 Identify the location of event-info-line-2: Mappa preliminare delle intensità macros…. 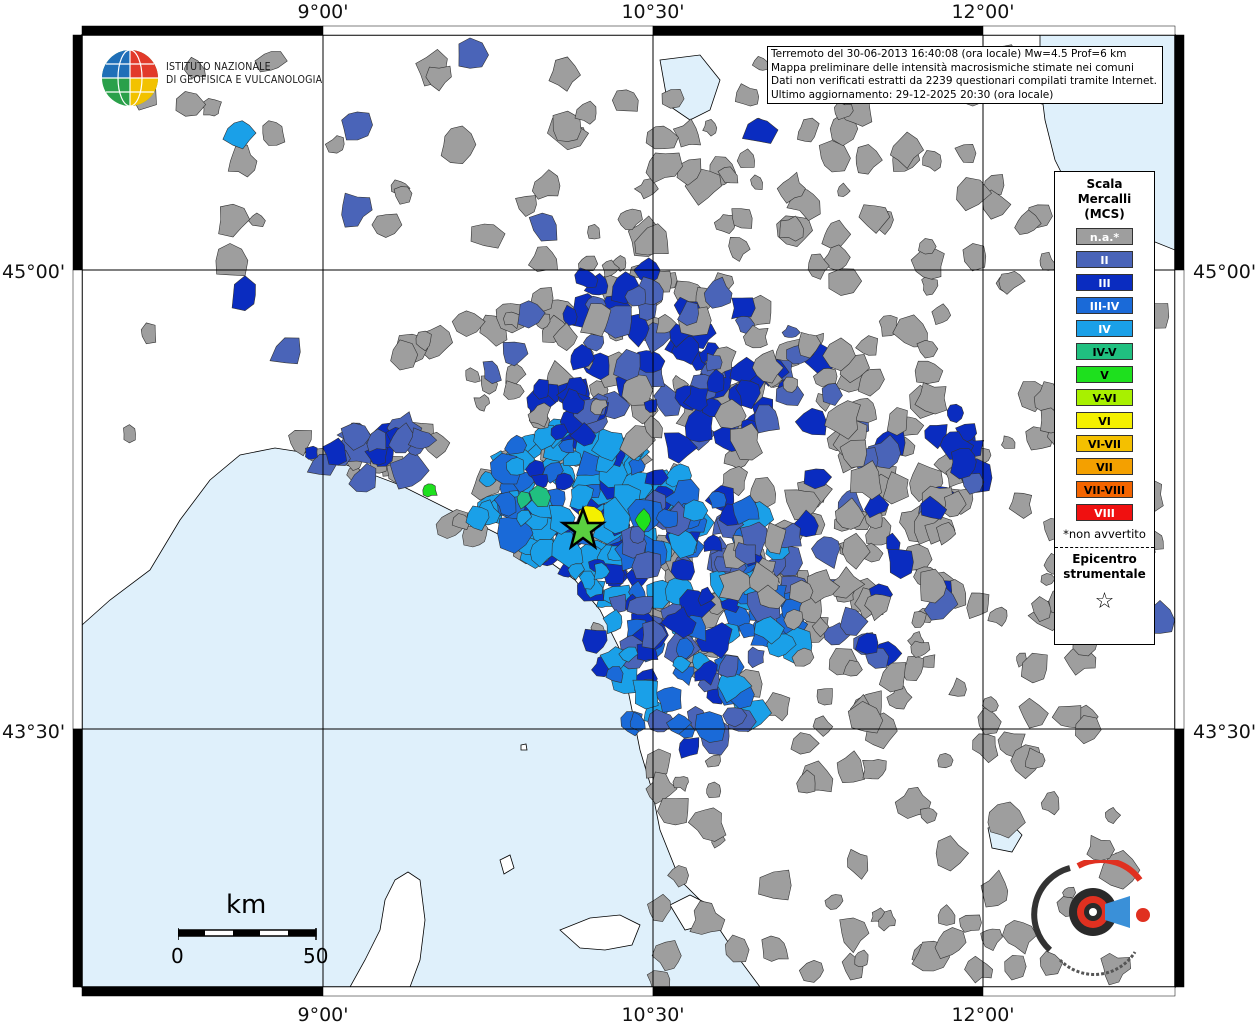
(952, 67).